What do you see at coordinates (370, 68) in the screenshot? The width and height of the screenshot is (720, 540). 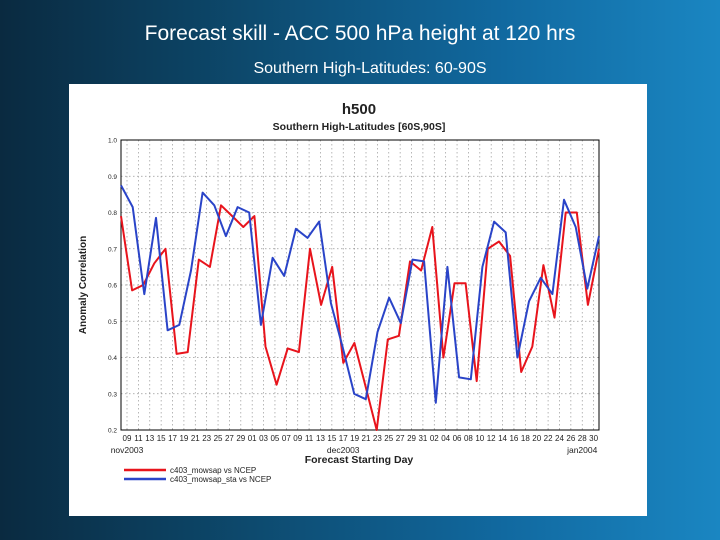 I see `slide-subtitle: Southern High-Latitudes: 60-90S` at bounding box center [370, 68].